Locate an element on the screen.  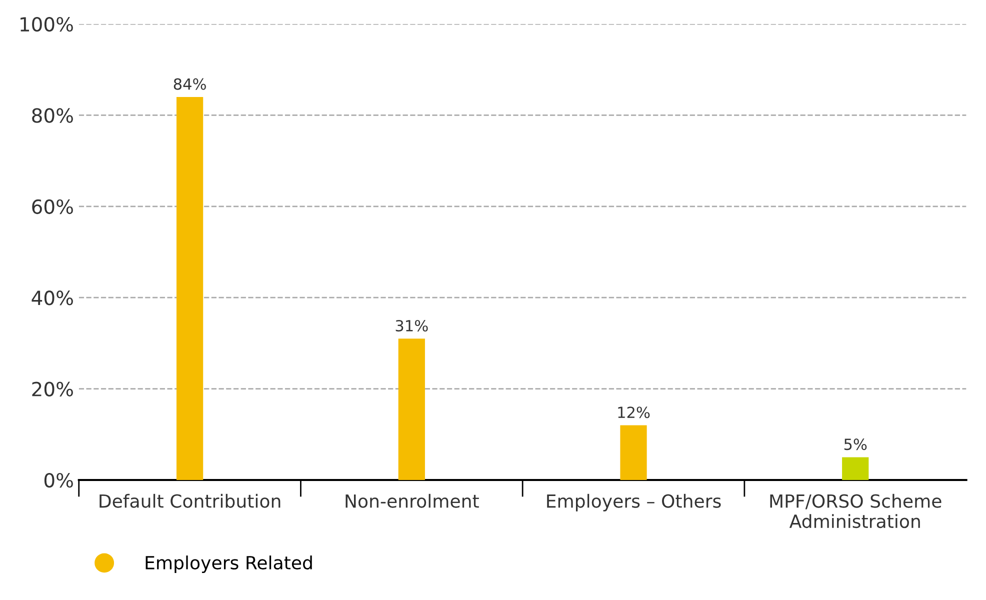
y-tick-label: 100% is located at coordinates (46, 24).